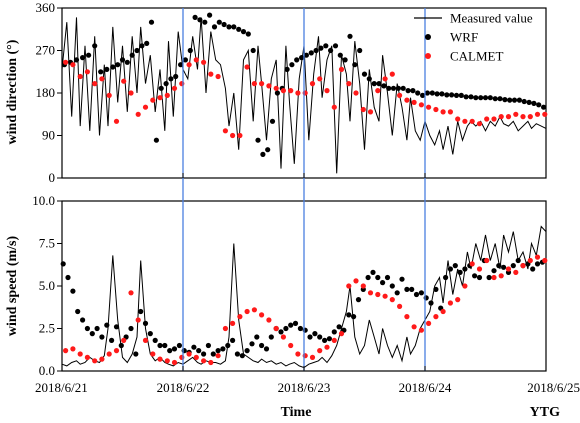 The width and height of the screenshot is (580, 423). What do you see at coordinates (61, 387) in the screenshot?
I see `xtick-label: 2018/6/21` at bounding box center [61, 387].